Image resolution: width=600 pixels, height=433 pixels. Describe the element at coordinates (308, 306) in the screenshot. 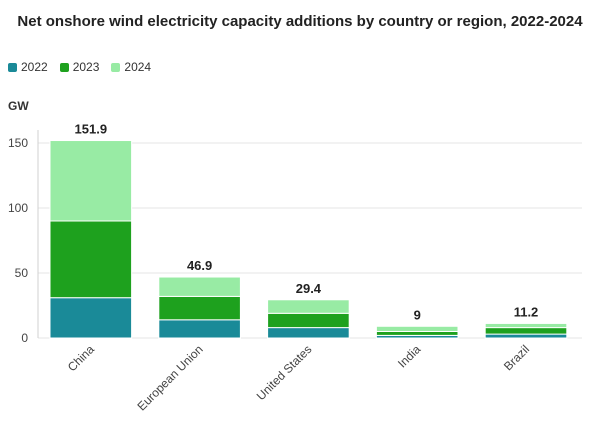

I see `bar-united-states-2024` at that location.